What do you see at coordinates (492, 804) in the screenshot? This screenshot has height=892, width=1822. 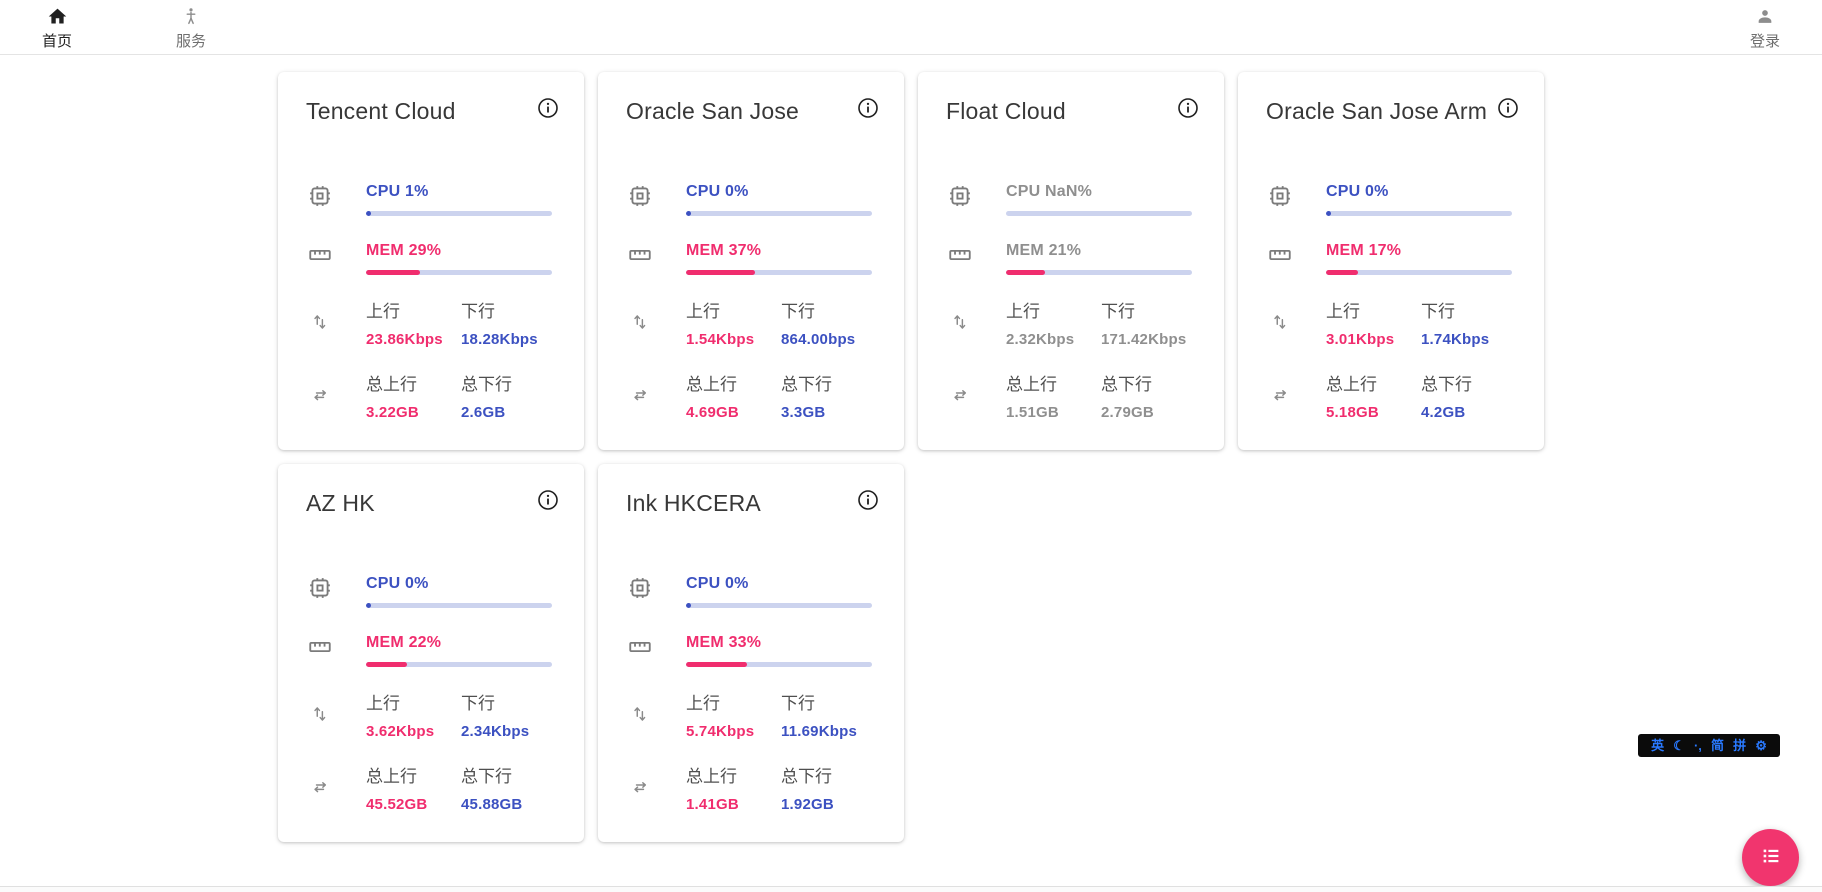 I see `total-down-value: 45.88GB` at bounding box center [492, 804].